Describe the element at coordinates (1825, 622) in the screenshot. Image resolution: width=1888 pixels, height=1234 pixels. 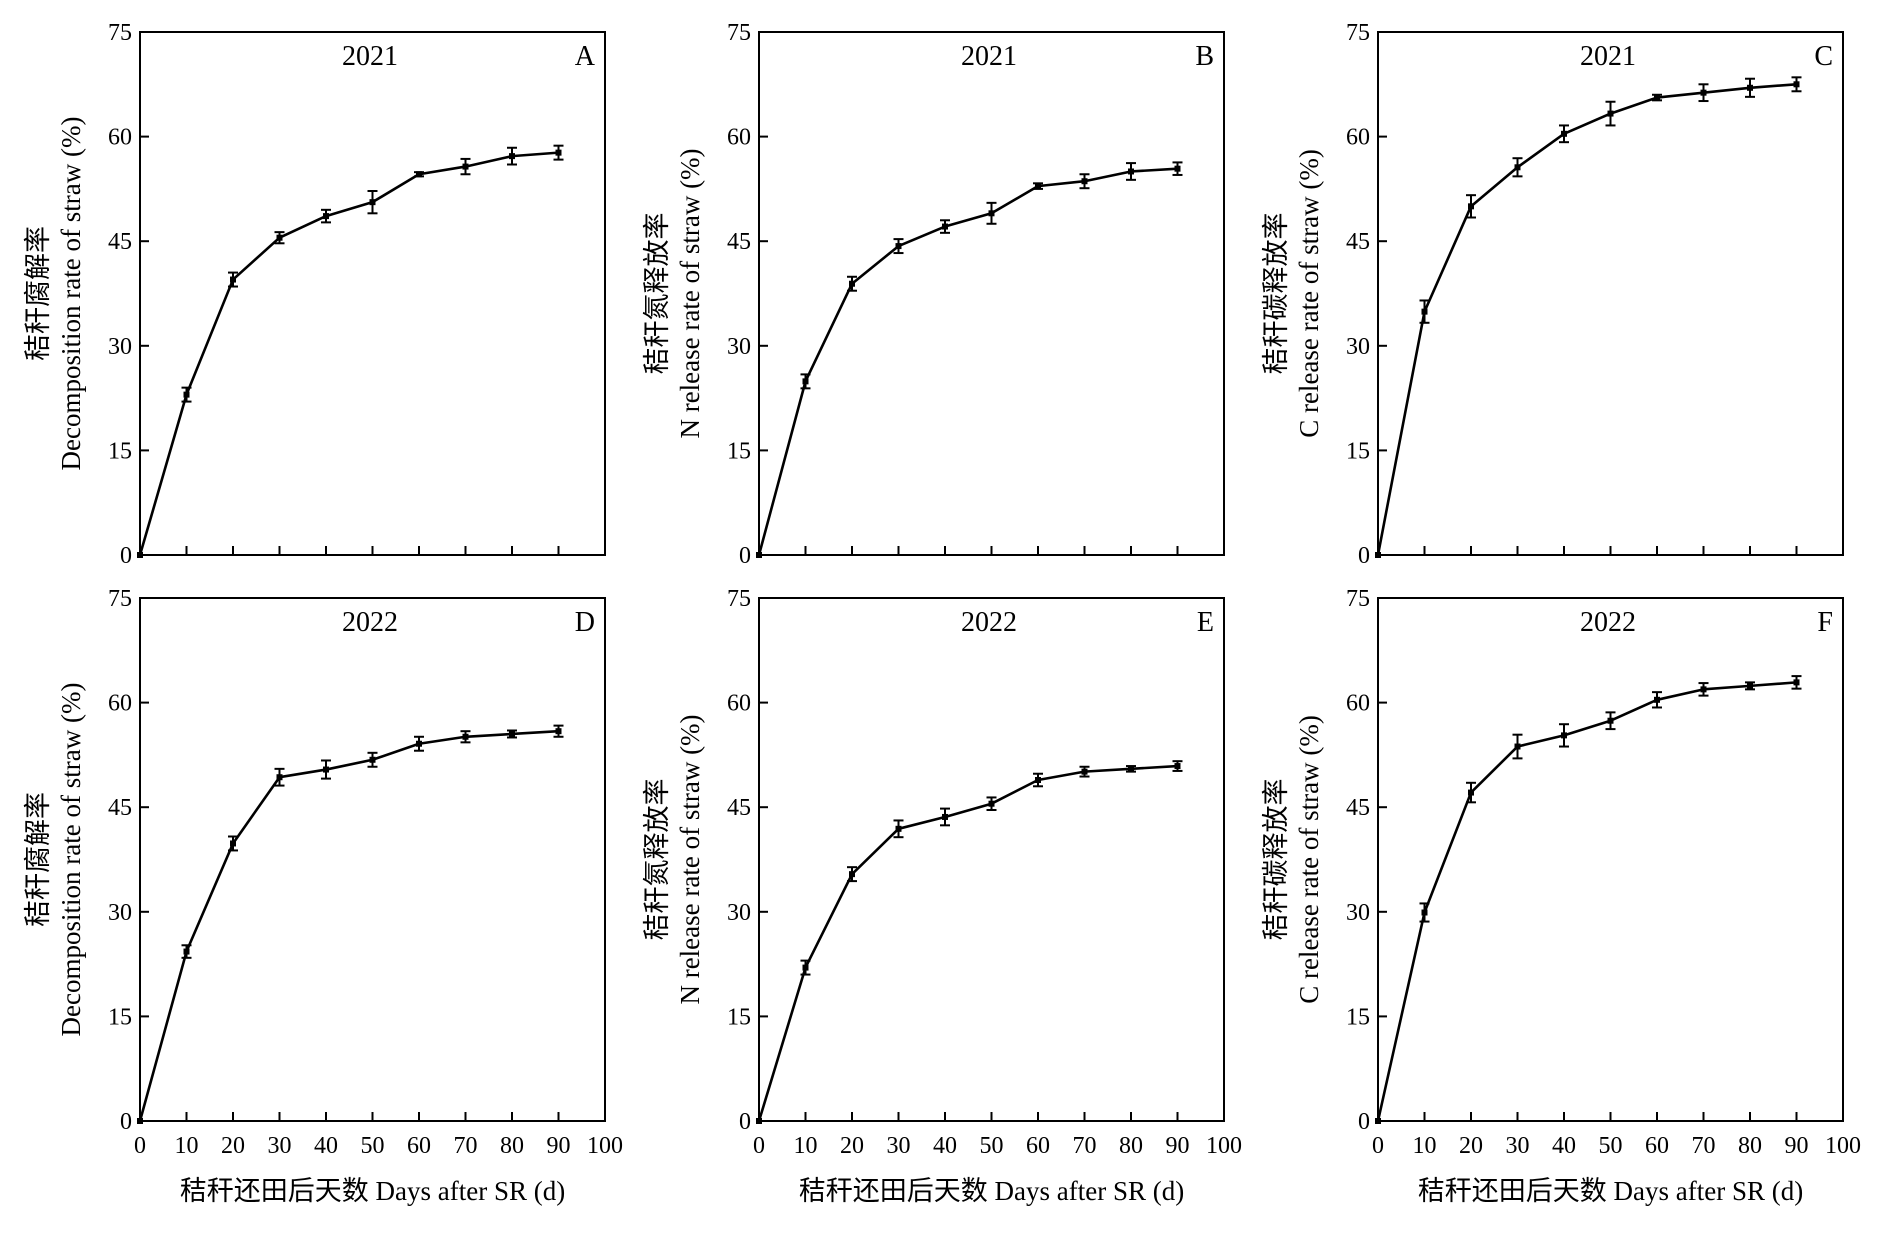
I see `panel-label: F` at that location.